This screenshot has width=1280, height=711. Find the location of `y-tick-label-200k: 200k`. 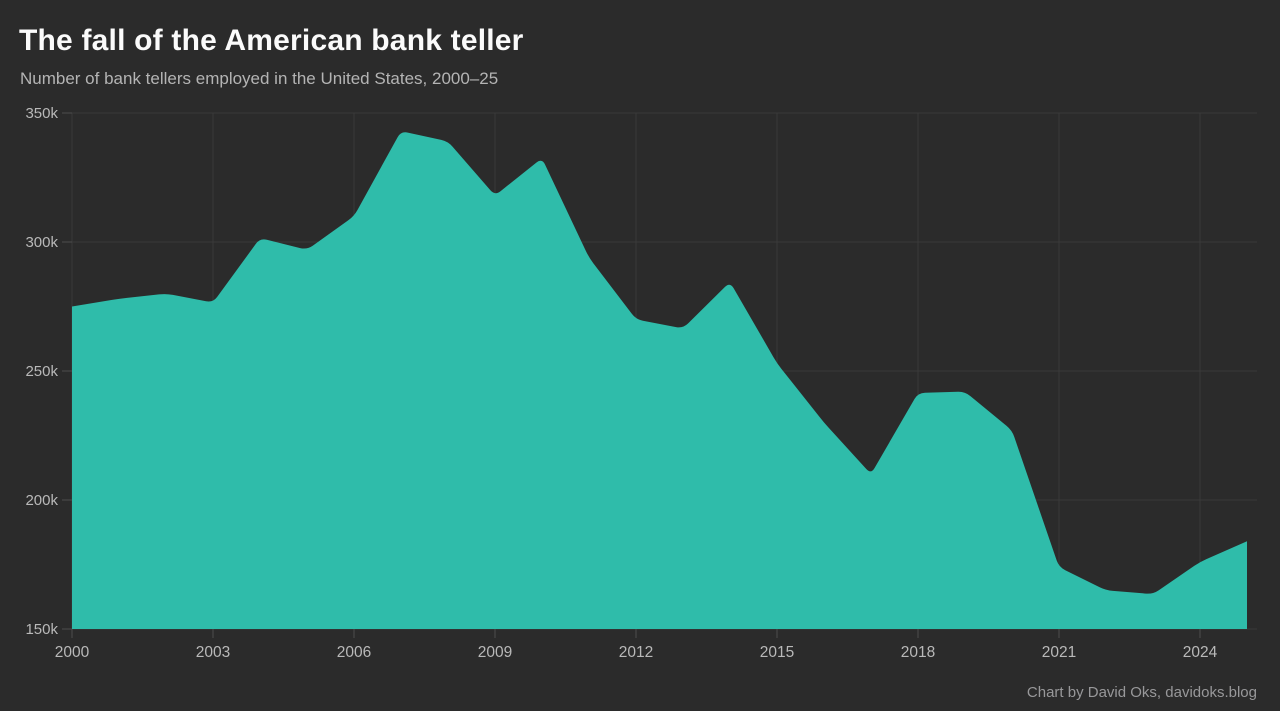

y-tick-label-200k: 200k is located at coordinates (41, 500).